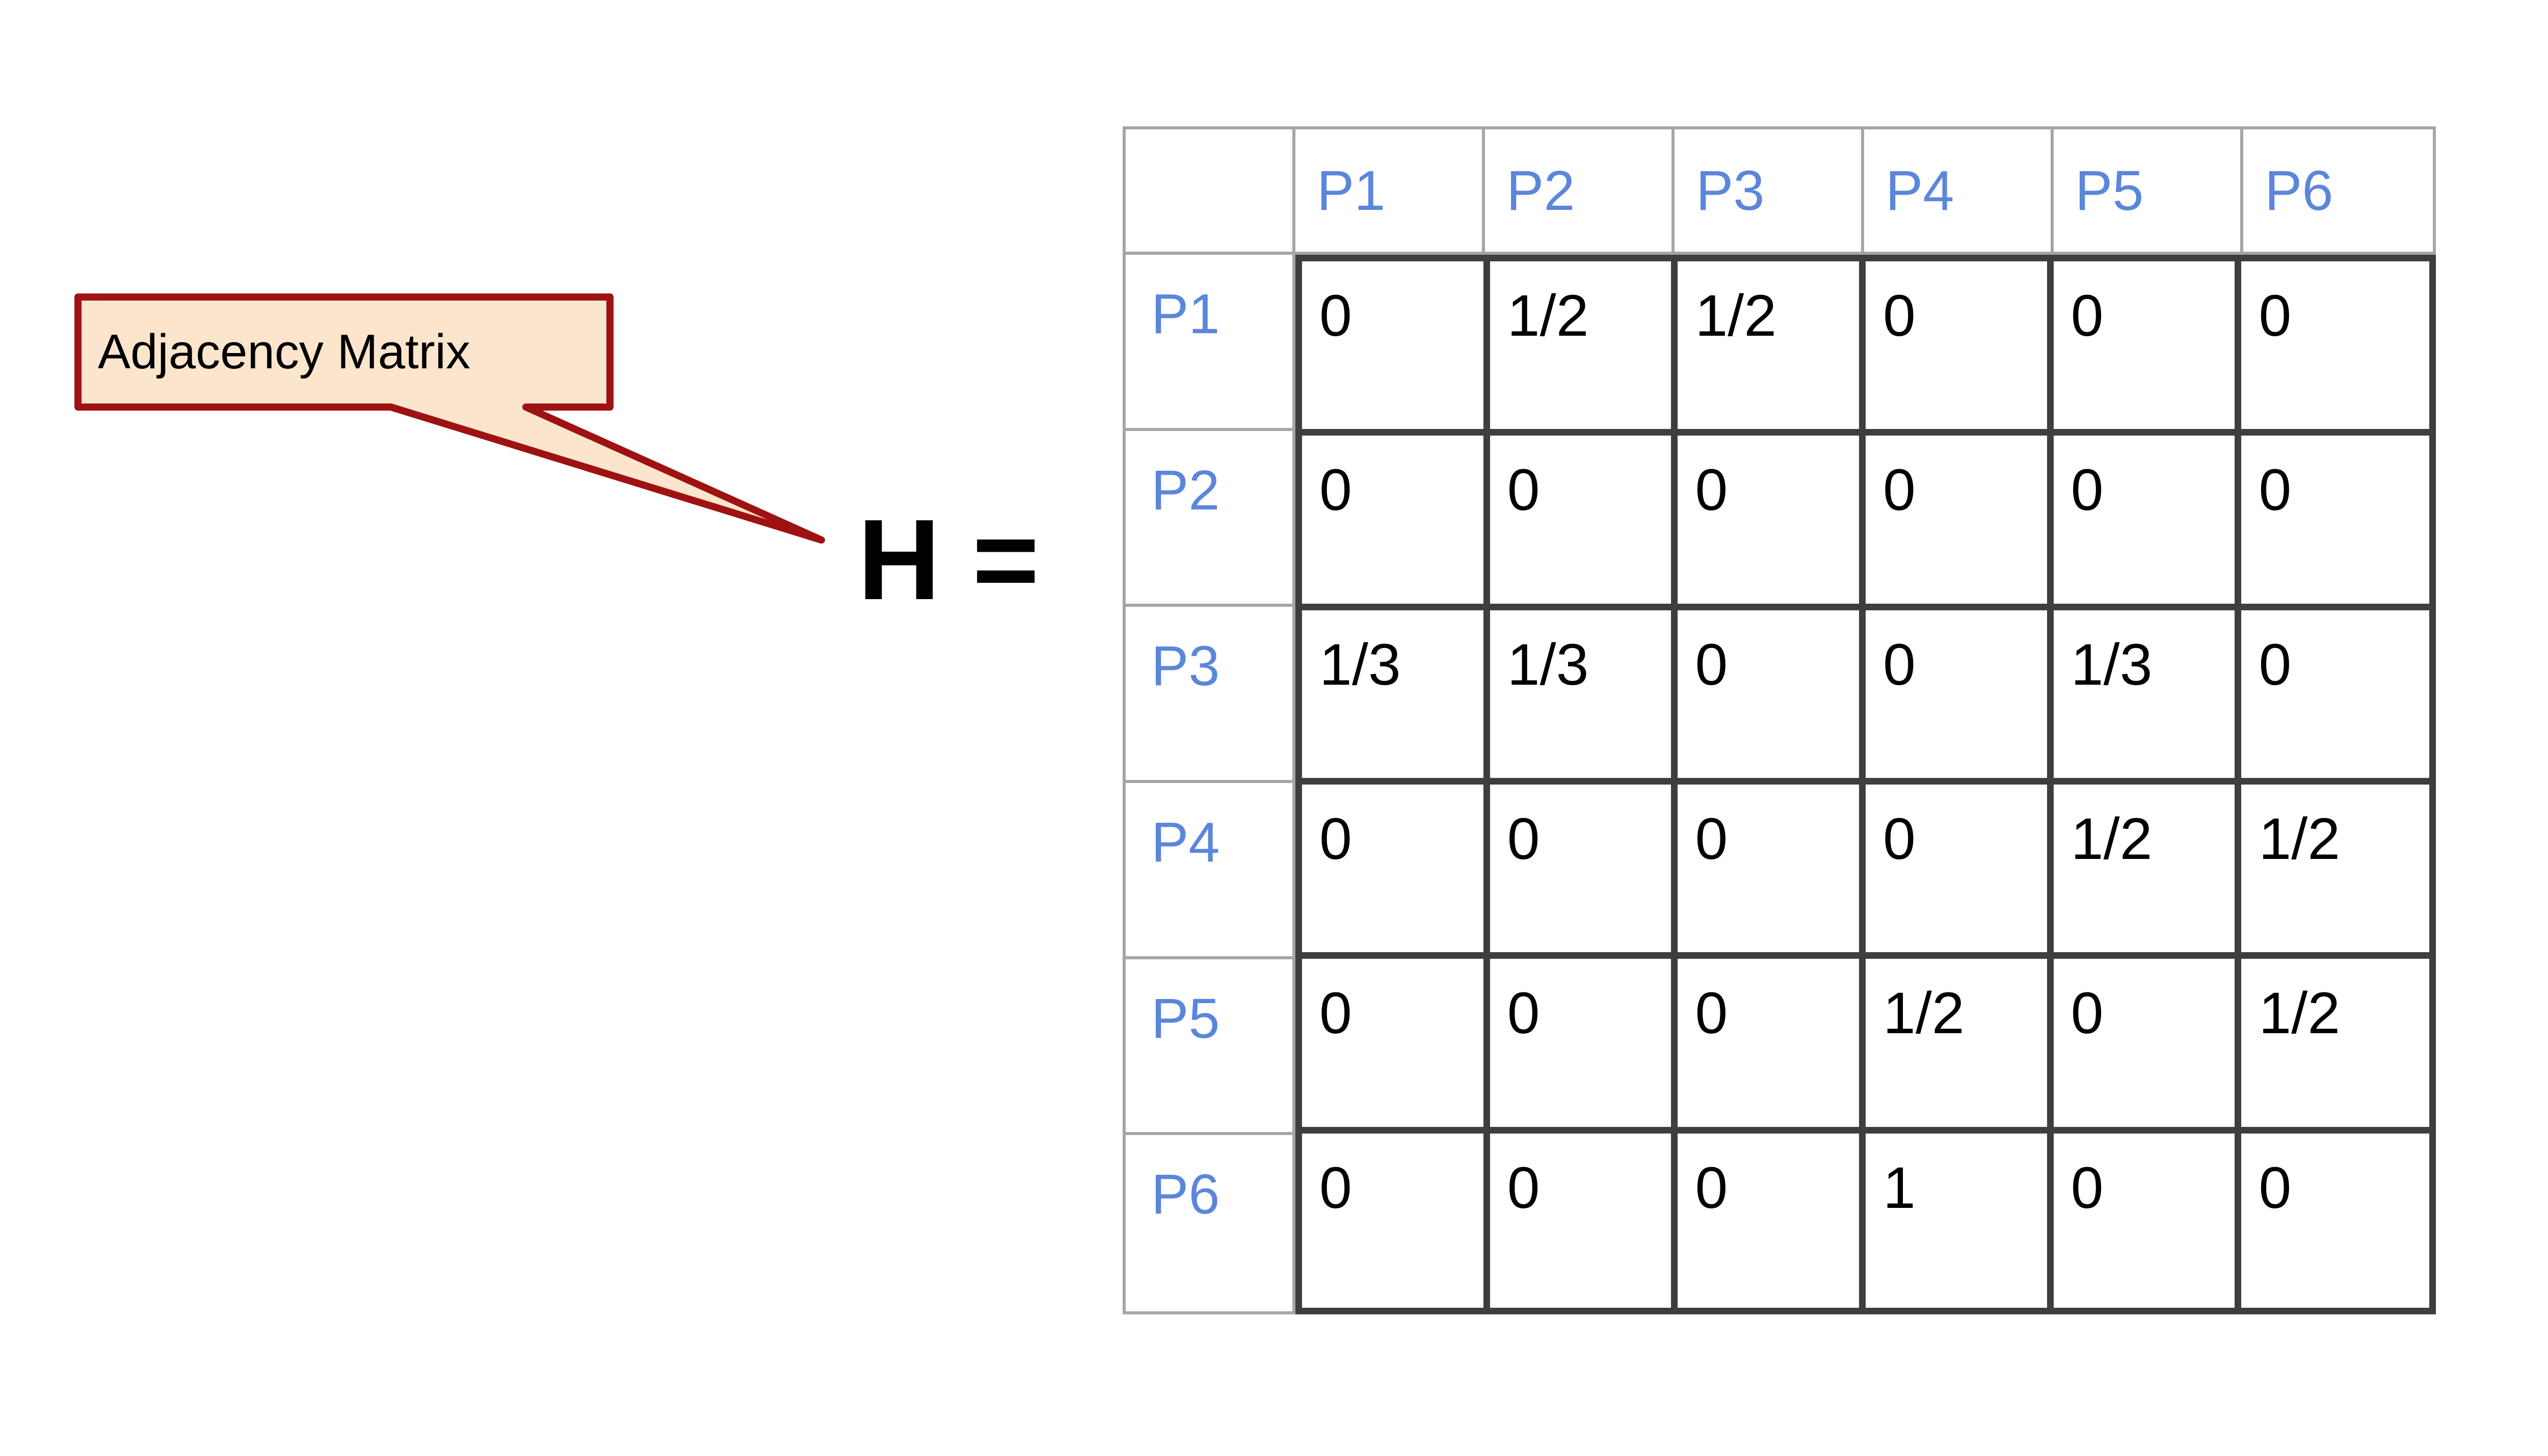  Describe the element at coordinates (1210, 343) in the screenshot. I see `matrix-row-header-p1: P1` at that location.